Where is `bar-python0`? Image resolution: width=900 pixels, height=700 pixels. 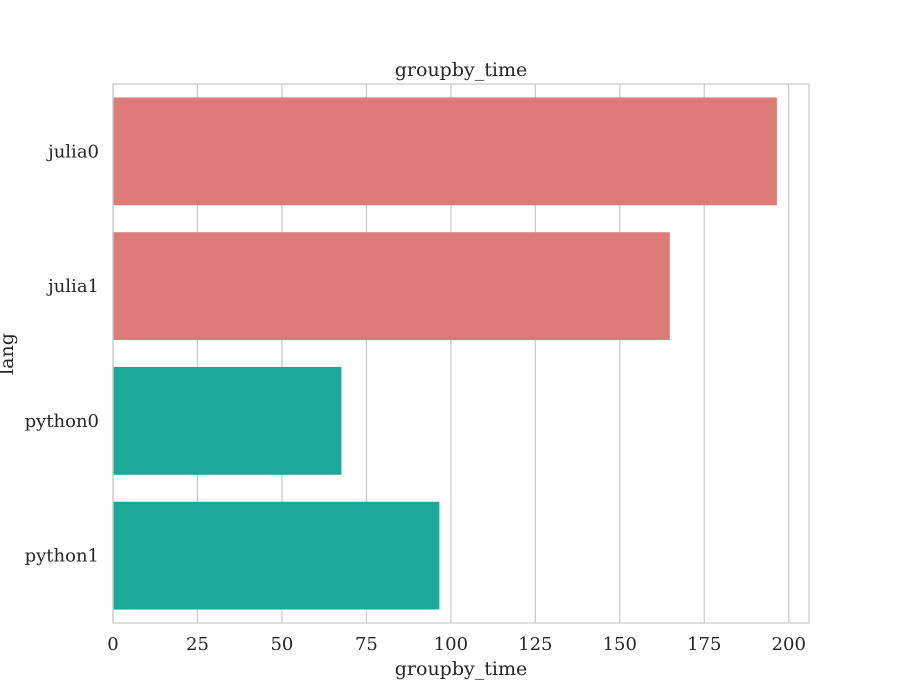
bar-python0 is located at coordinates (227, 420).